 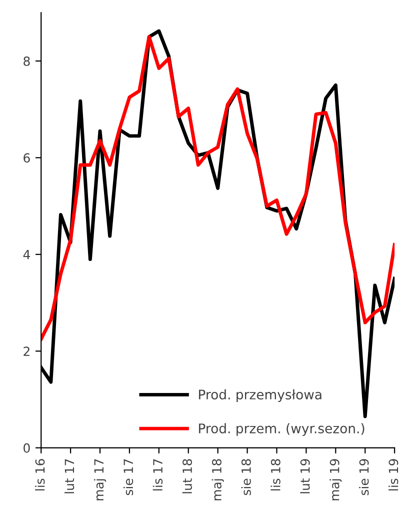 What do you see at coordinates (27, 61) in the screenshot?
I see `y-tick-label: 8` at bounding box center [27, 61].